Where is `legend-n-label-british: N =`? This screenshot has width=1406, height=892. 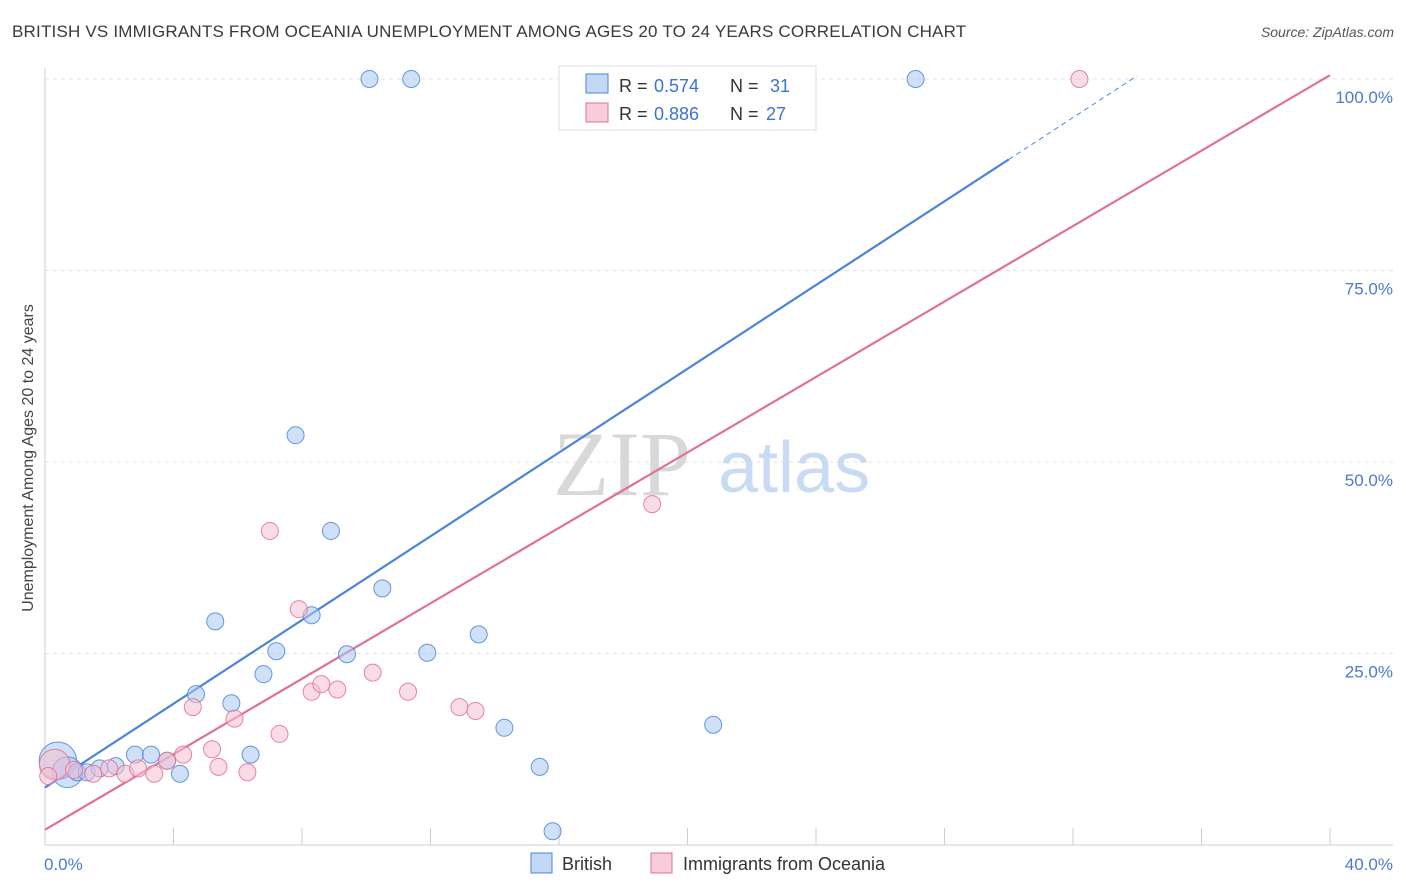
legend-n-label-british: N = is located at coordinates (744, 86).